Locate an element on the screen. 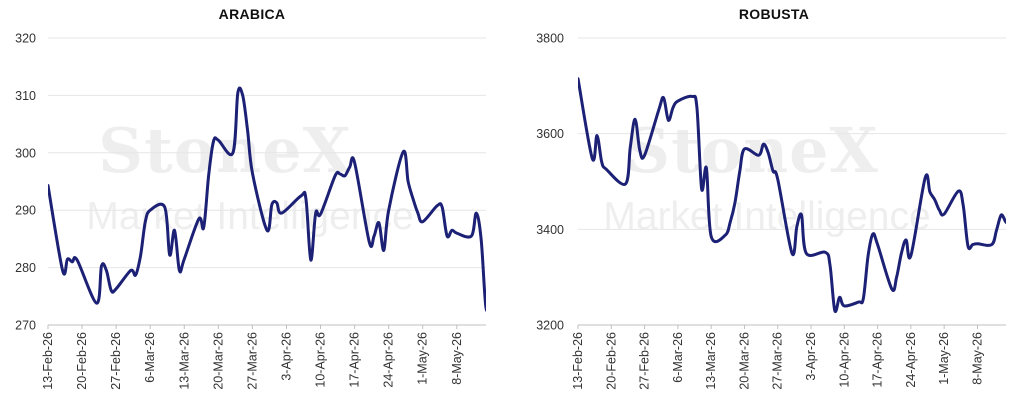  y-tick-label: 310 is located at coordinates (25, 96).